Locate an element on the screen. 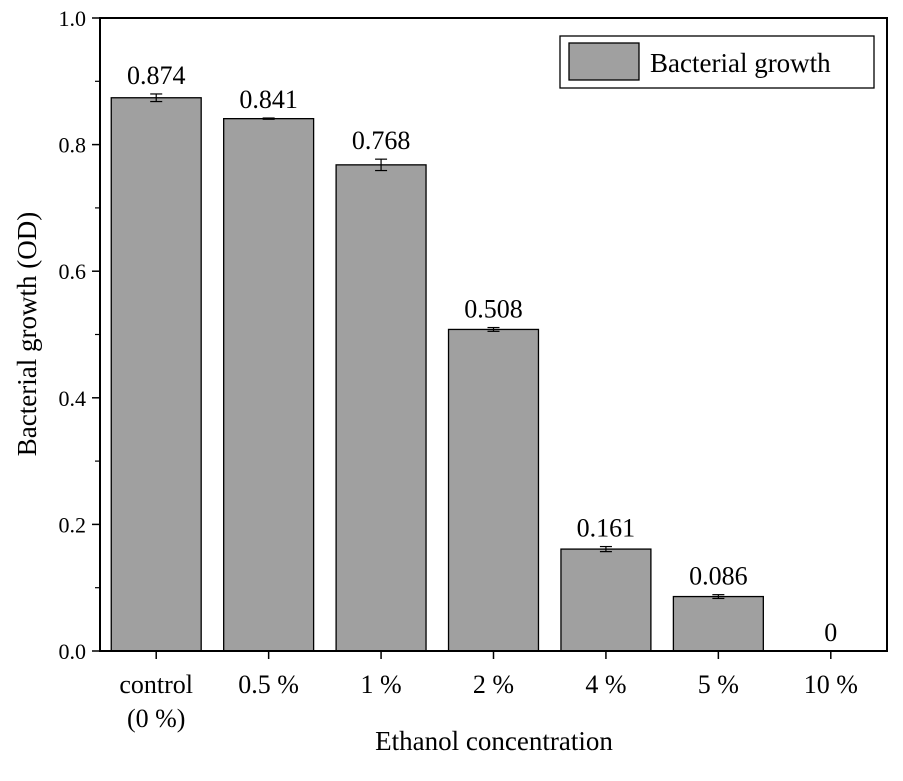  data-label: 0.768 is located at coordinates (381, 140).